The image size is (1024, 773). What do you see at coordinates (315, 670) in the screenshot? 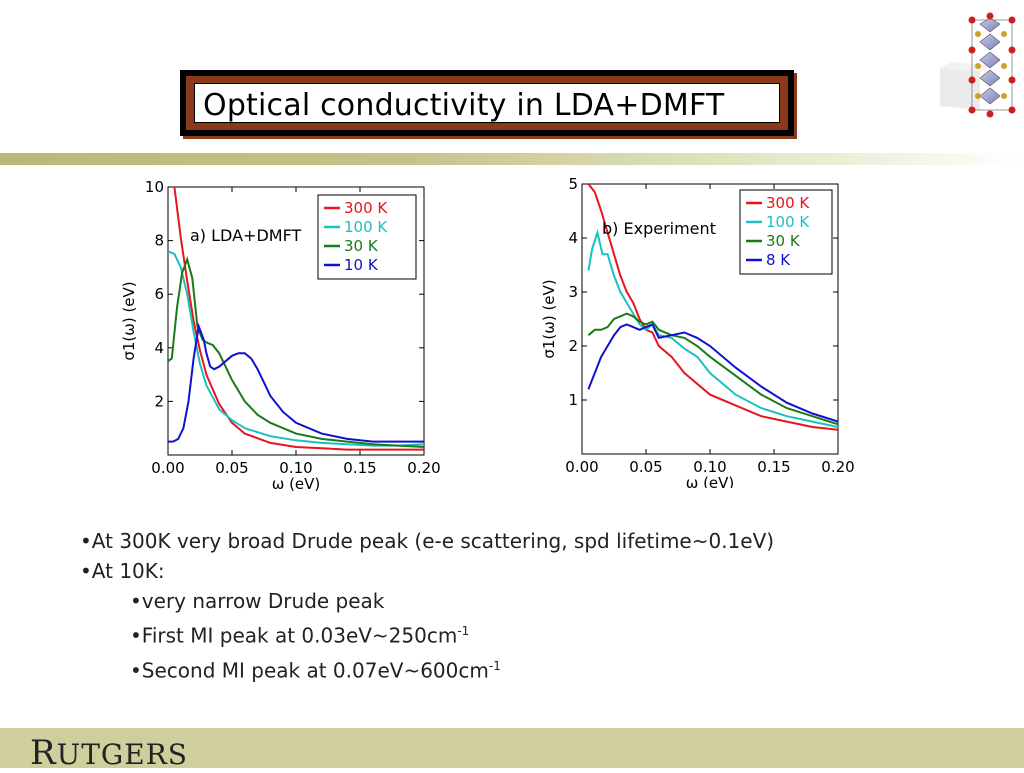
I see `bullet-item: •Second MI peak at 0.07eV~600cm-1` at bounding box center [315, 670].